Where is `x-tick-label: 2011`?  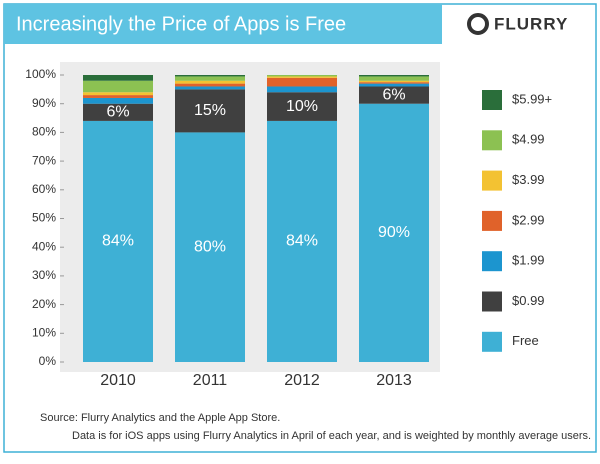
x-tick-label: 2011 is located at coordinates (210, 380).